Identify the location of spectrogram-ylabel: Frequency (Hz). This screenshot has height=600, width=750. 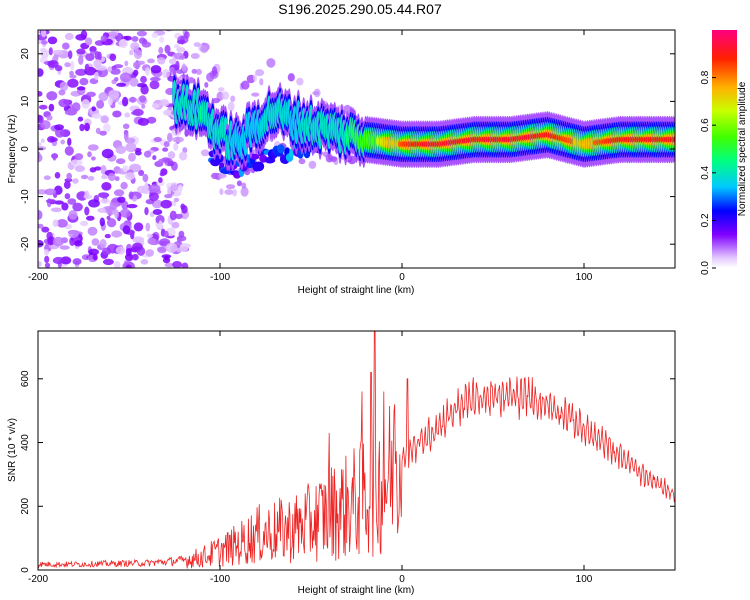
(12, 149).